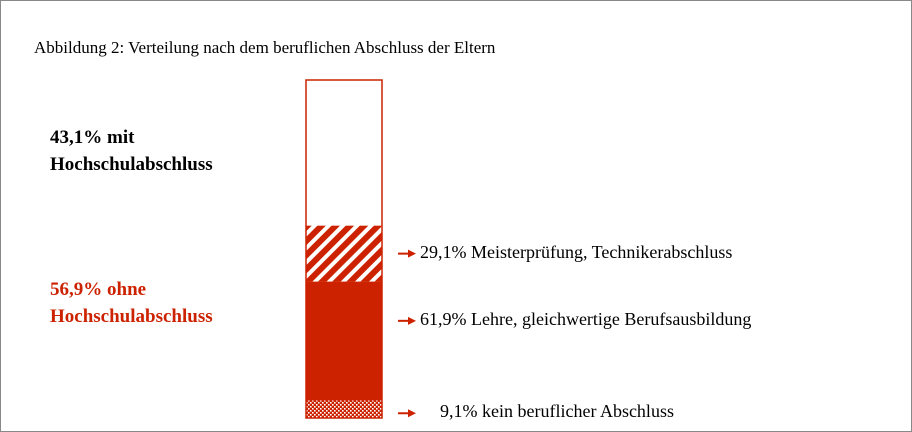  Describe the element at coordinates (576, 251) in the screenshot. I see `segment-label: 29,1% Meisterprüfung, Technikerabschluss` at that location.